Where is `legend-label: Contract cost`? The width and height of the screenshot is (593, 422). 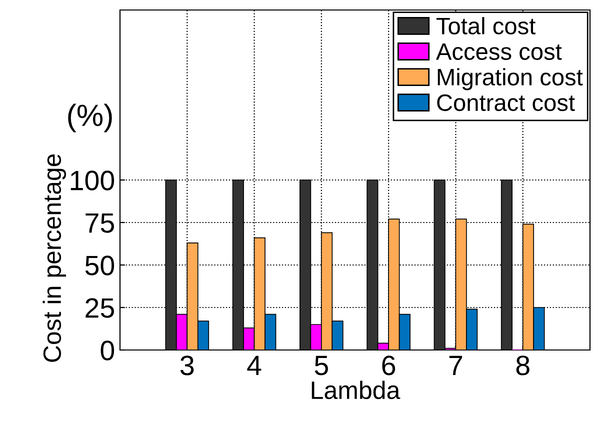 legend-label: Contract cost is located at coordinates (506, 103).